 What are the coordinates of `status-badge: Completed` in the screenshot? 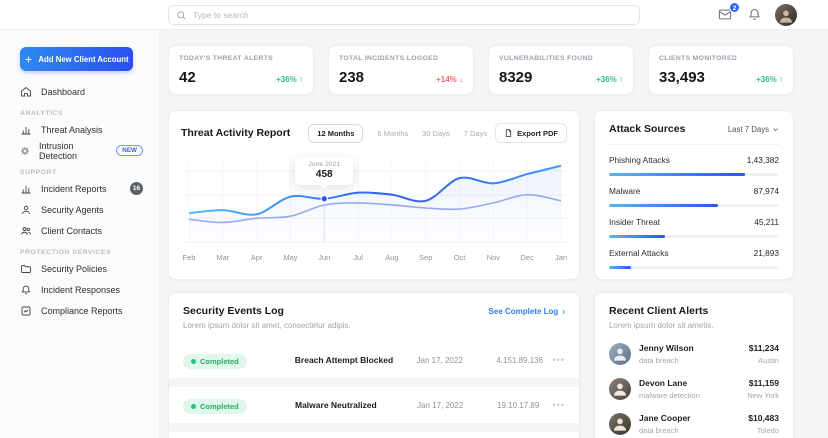 It's located at (215, 361).